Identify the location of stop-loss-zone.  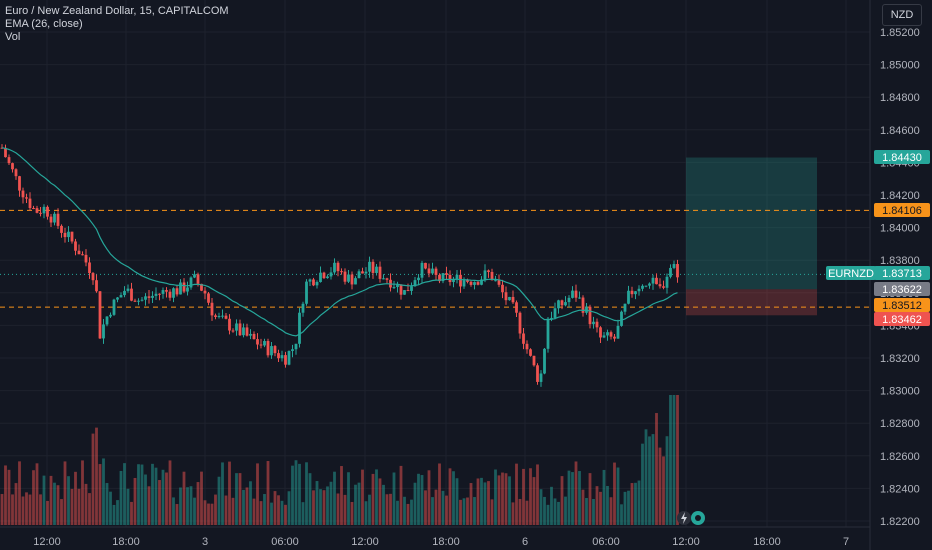
(751, 302).